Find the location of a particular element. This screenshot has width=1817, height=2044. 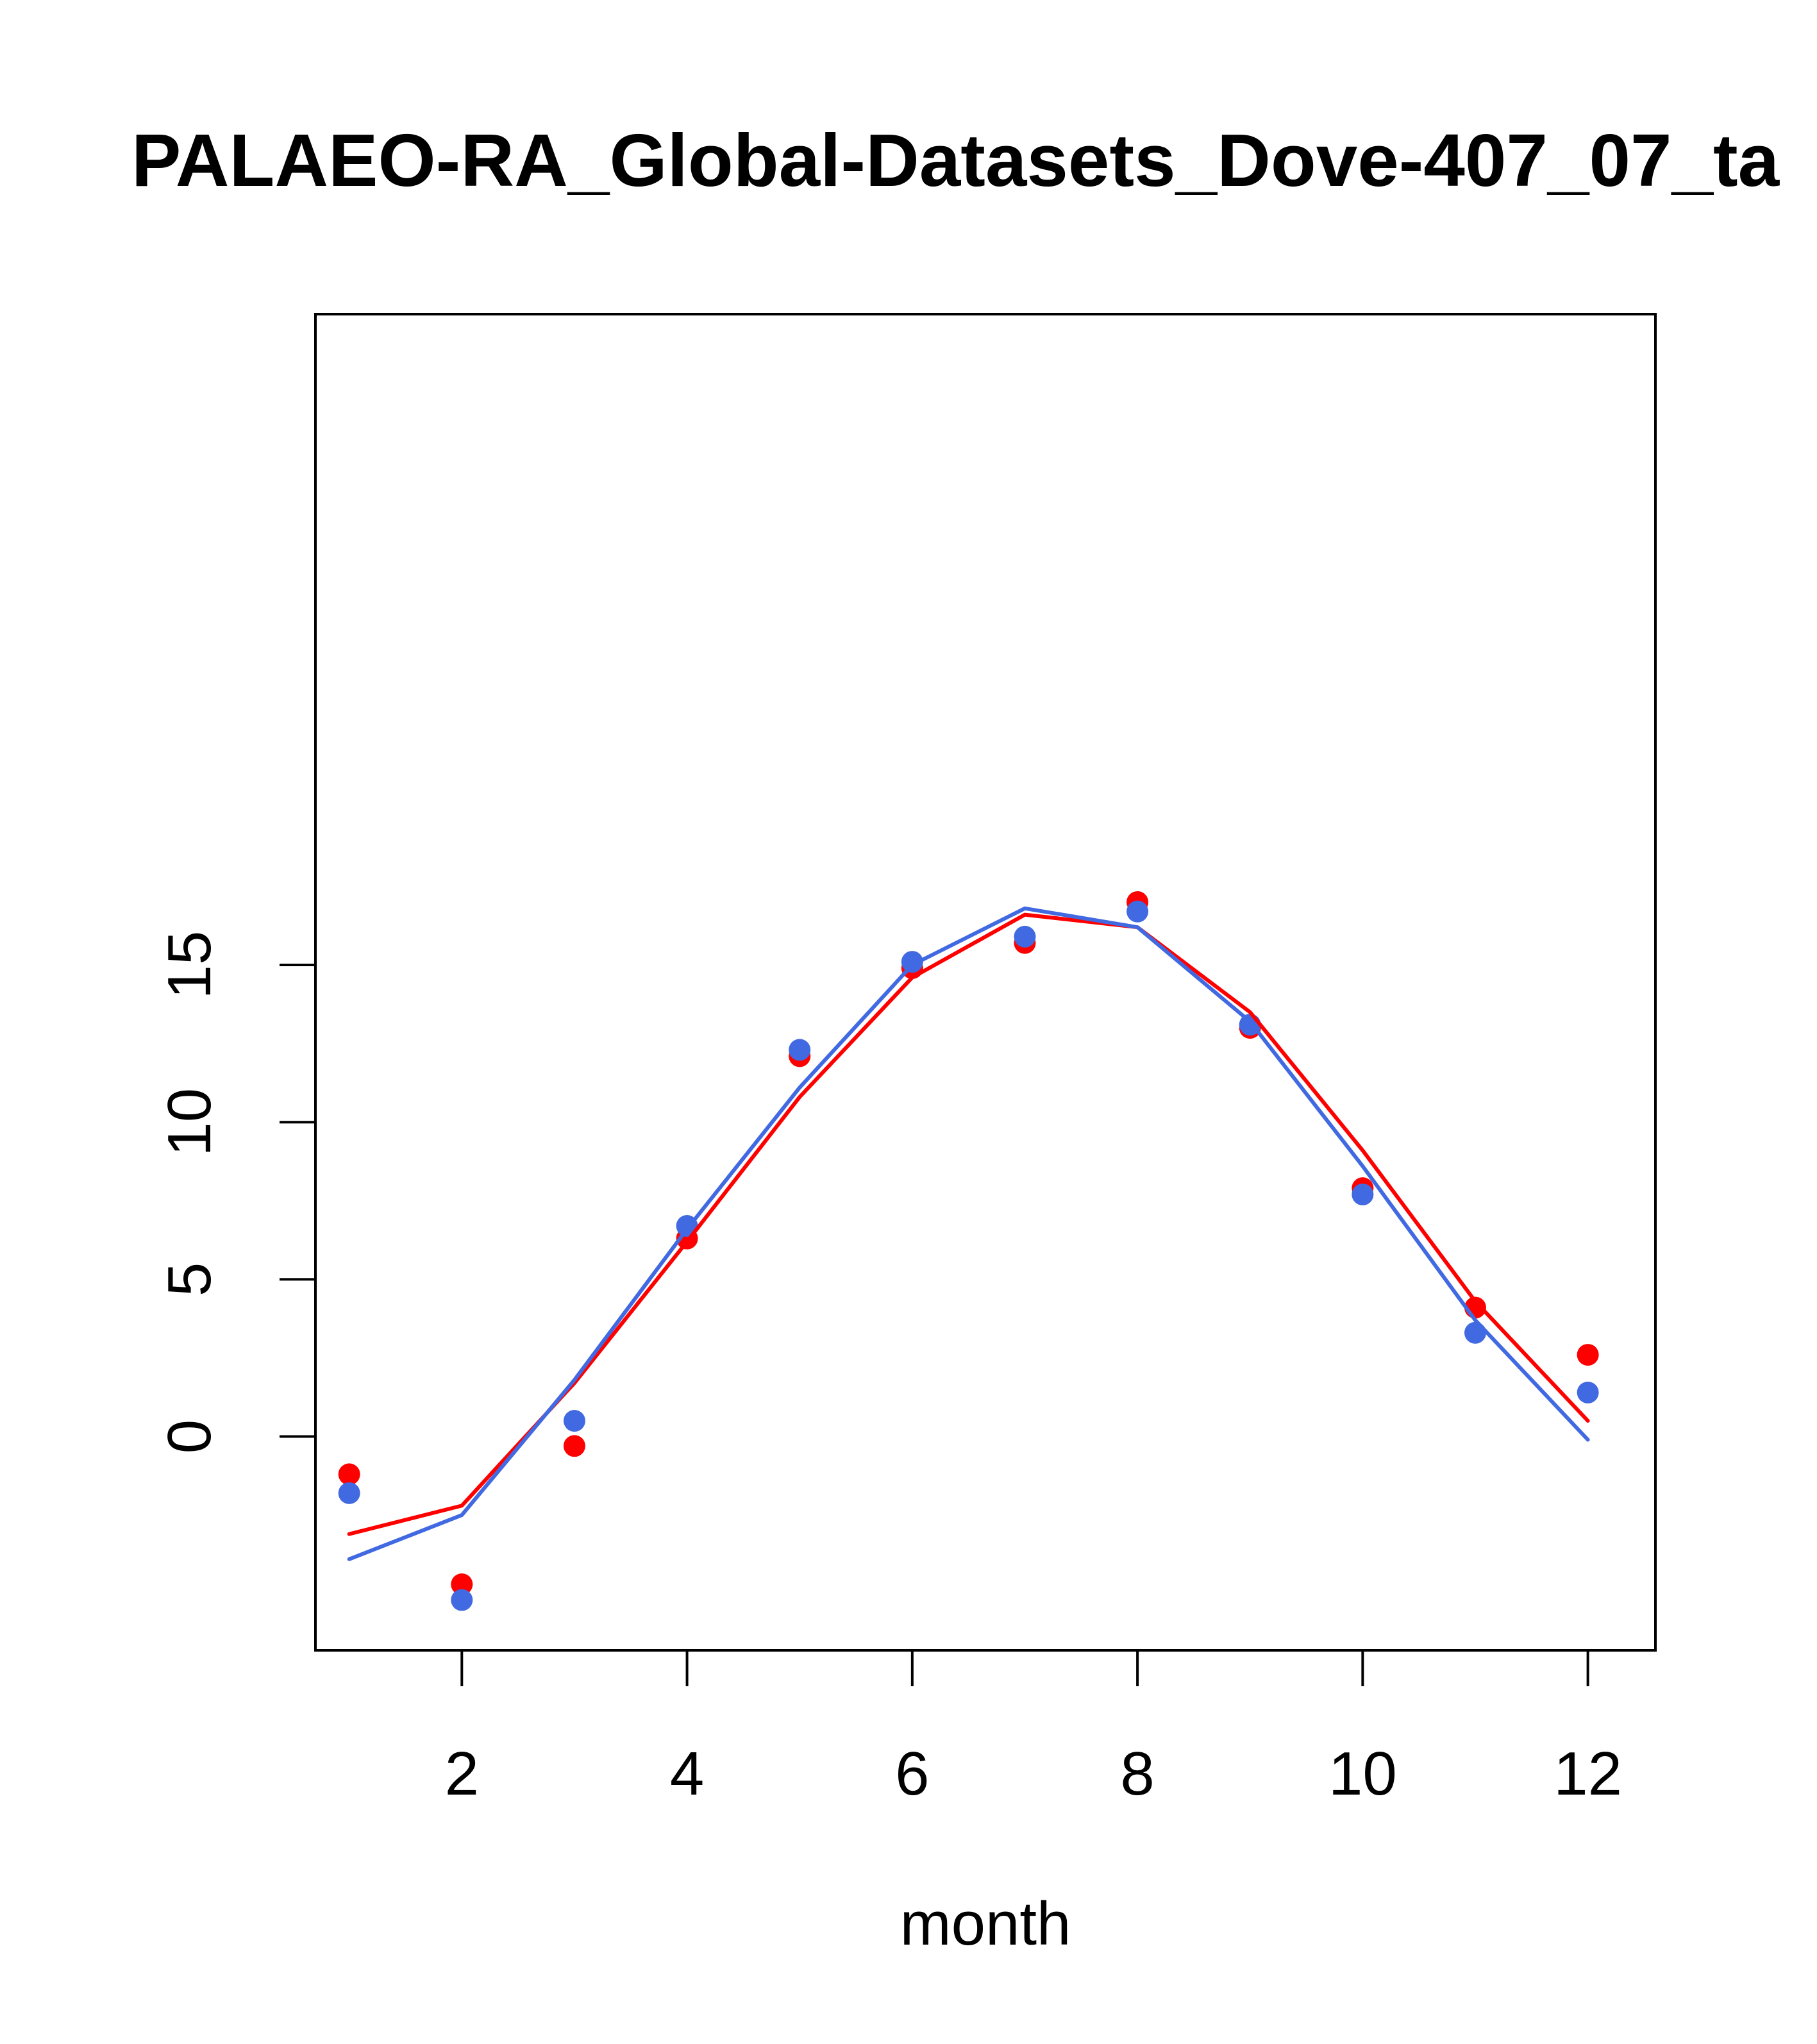

x-tick-label: 10 is located at coordinates (1363, 1774).